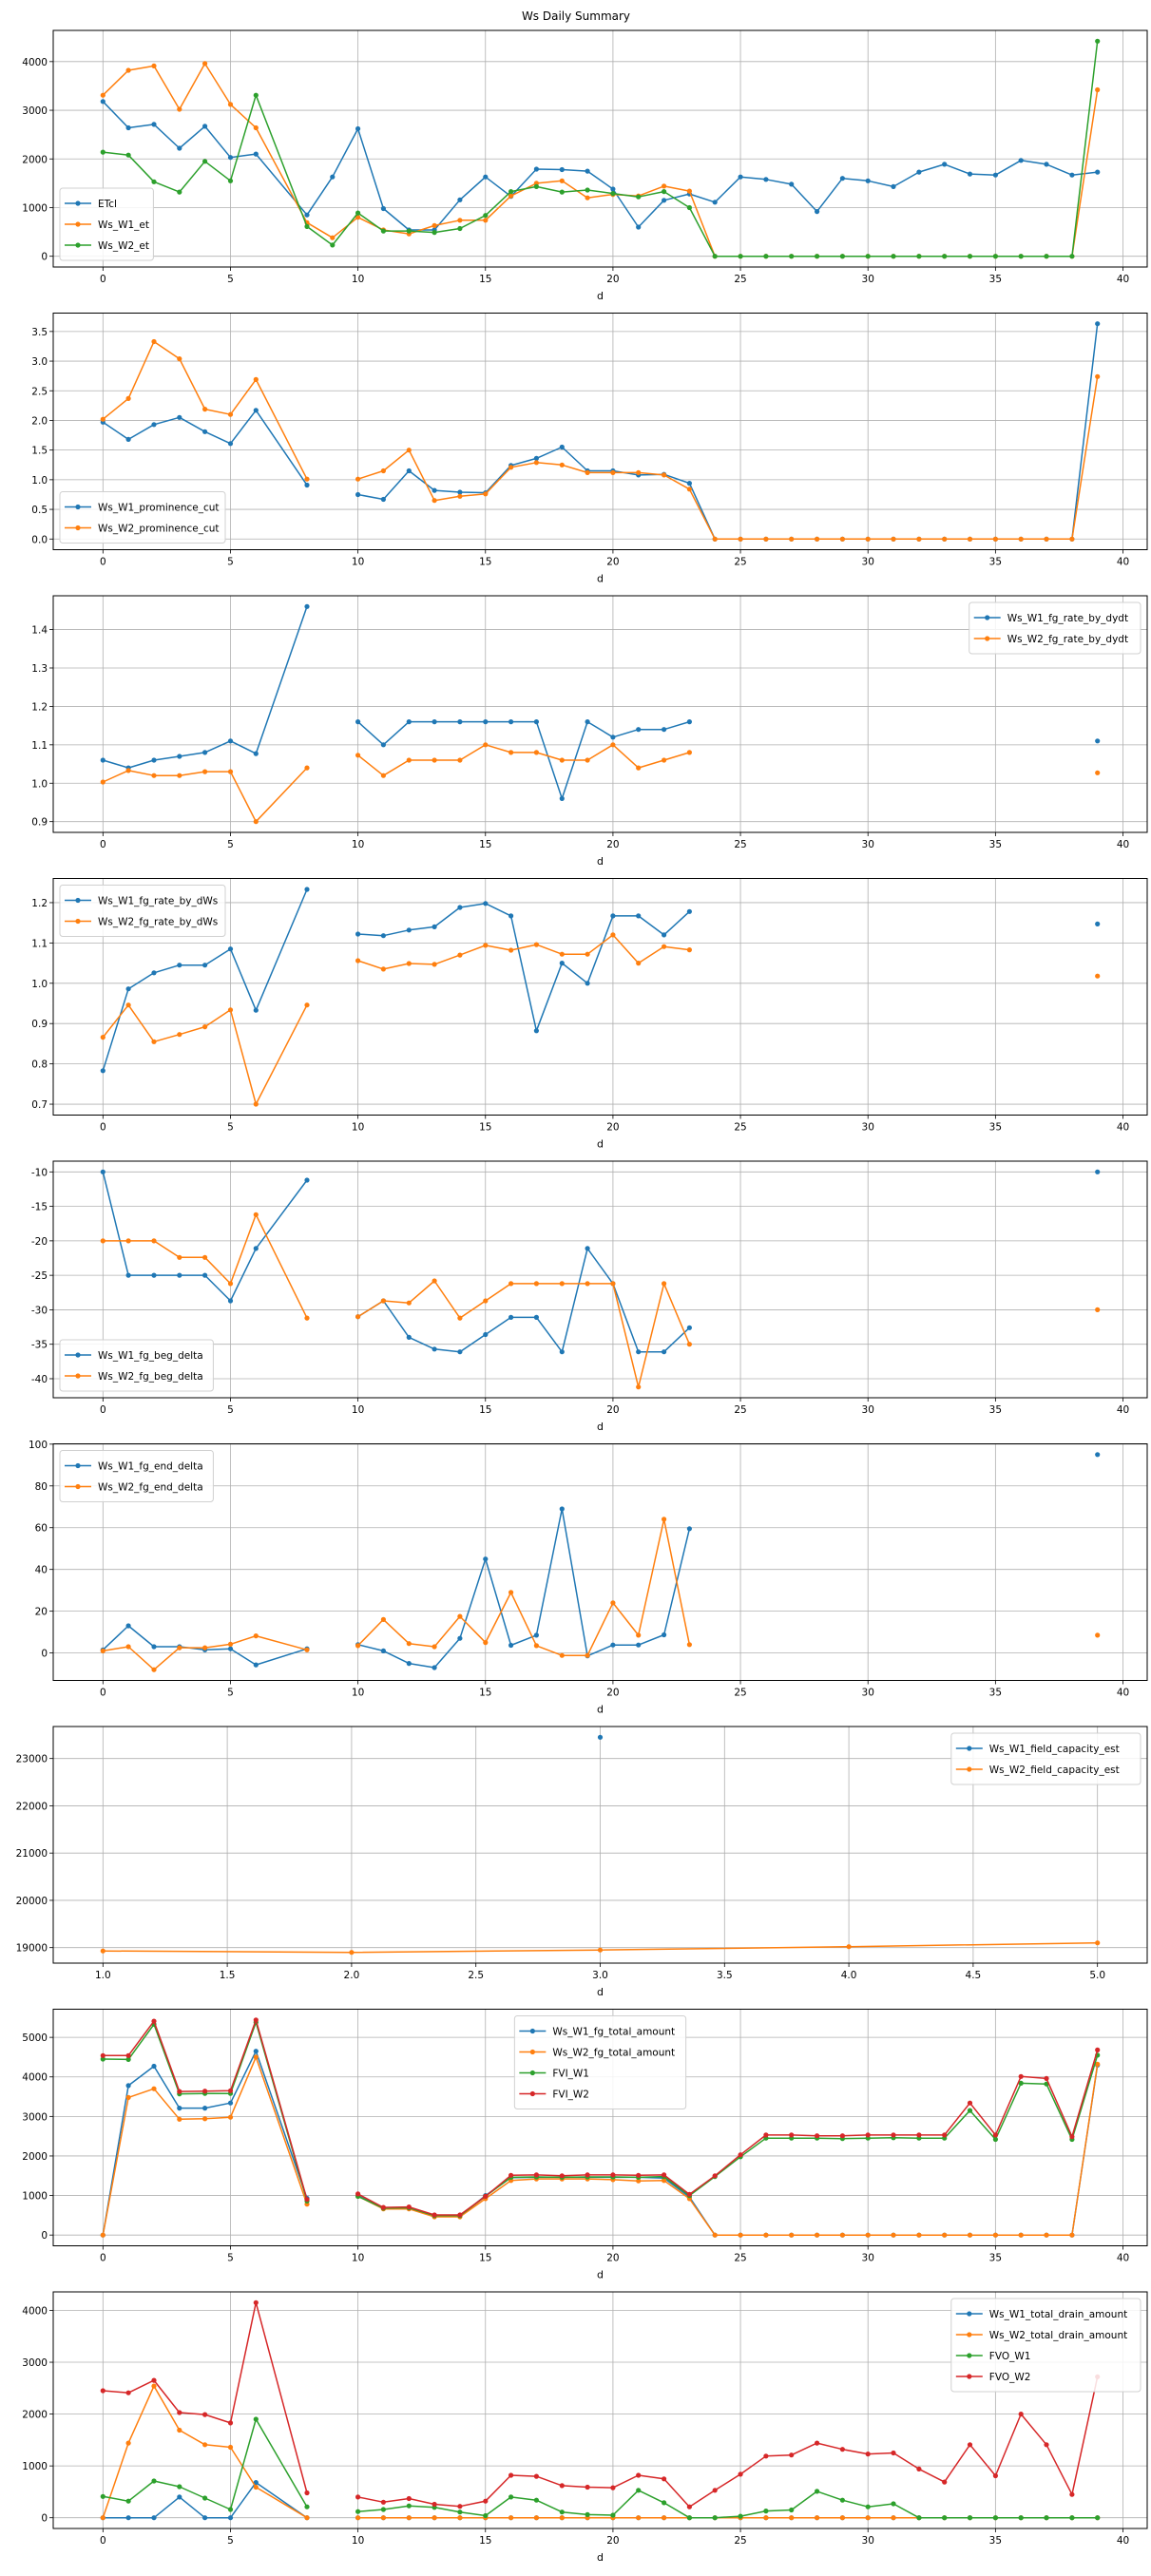  Describe the element at coordinates (41, 1570) in the screenshot. I see `y-tick-label: 40` at that location.